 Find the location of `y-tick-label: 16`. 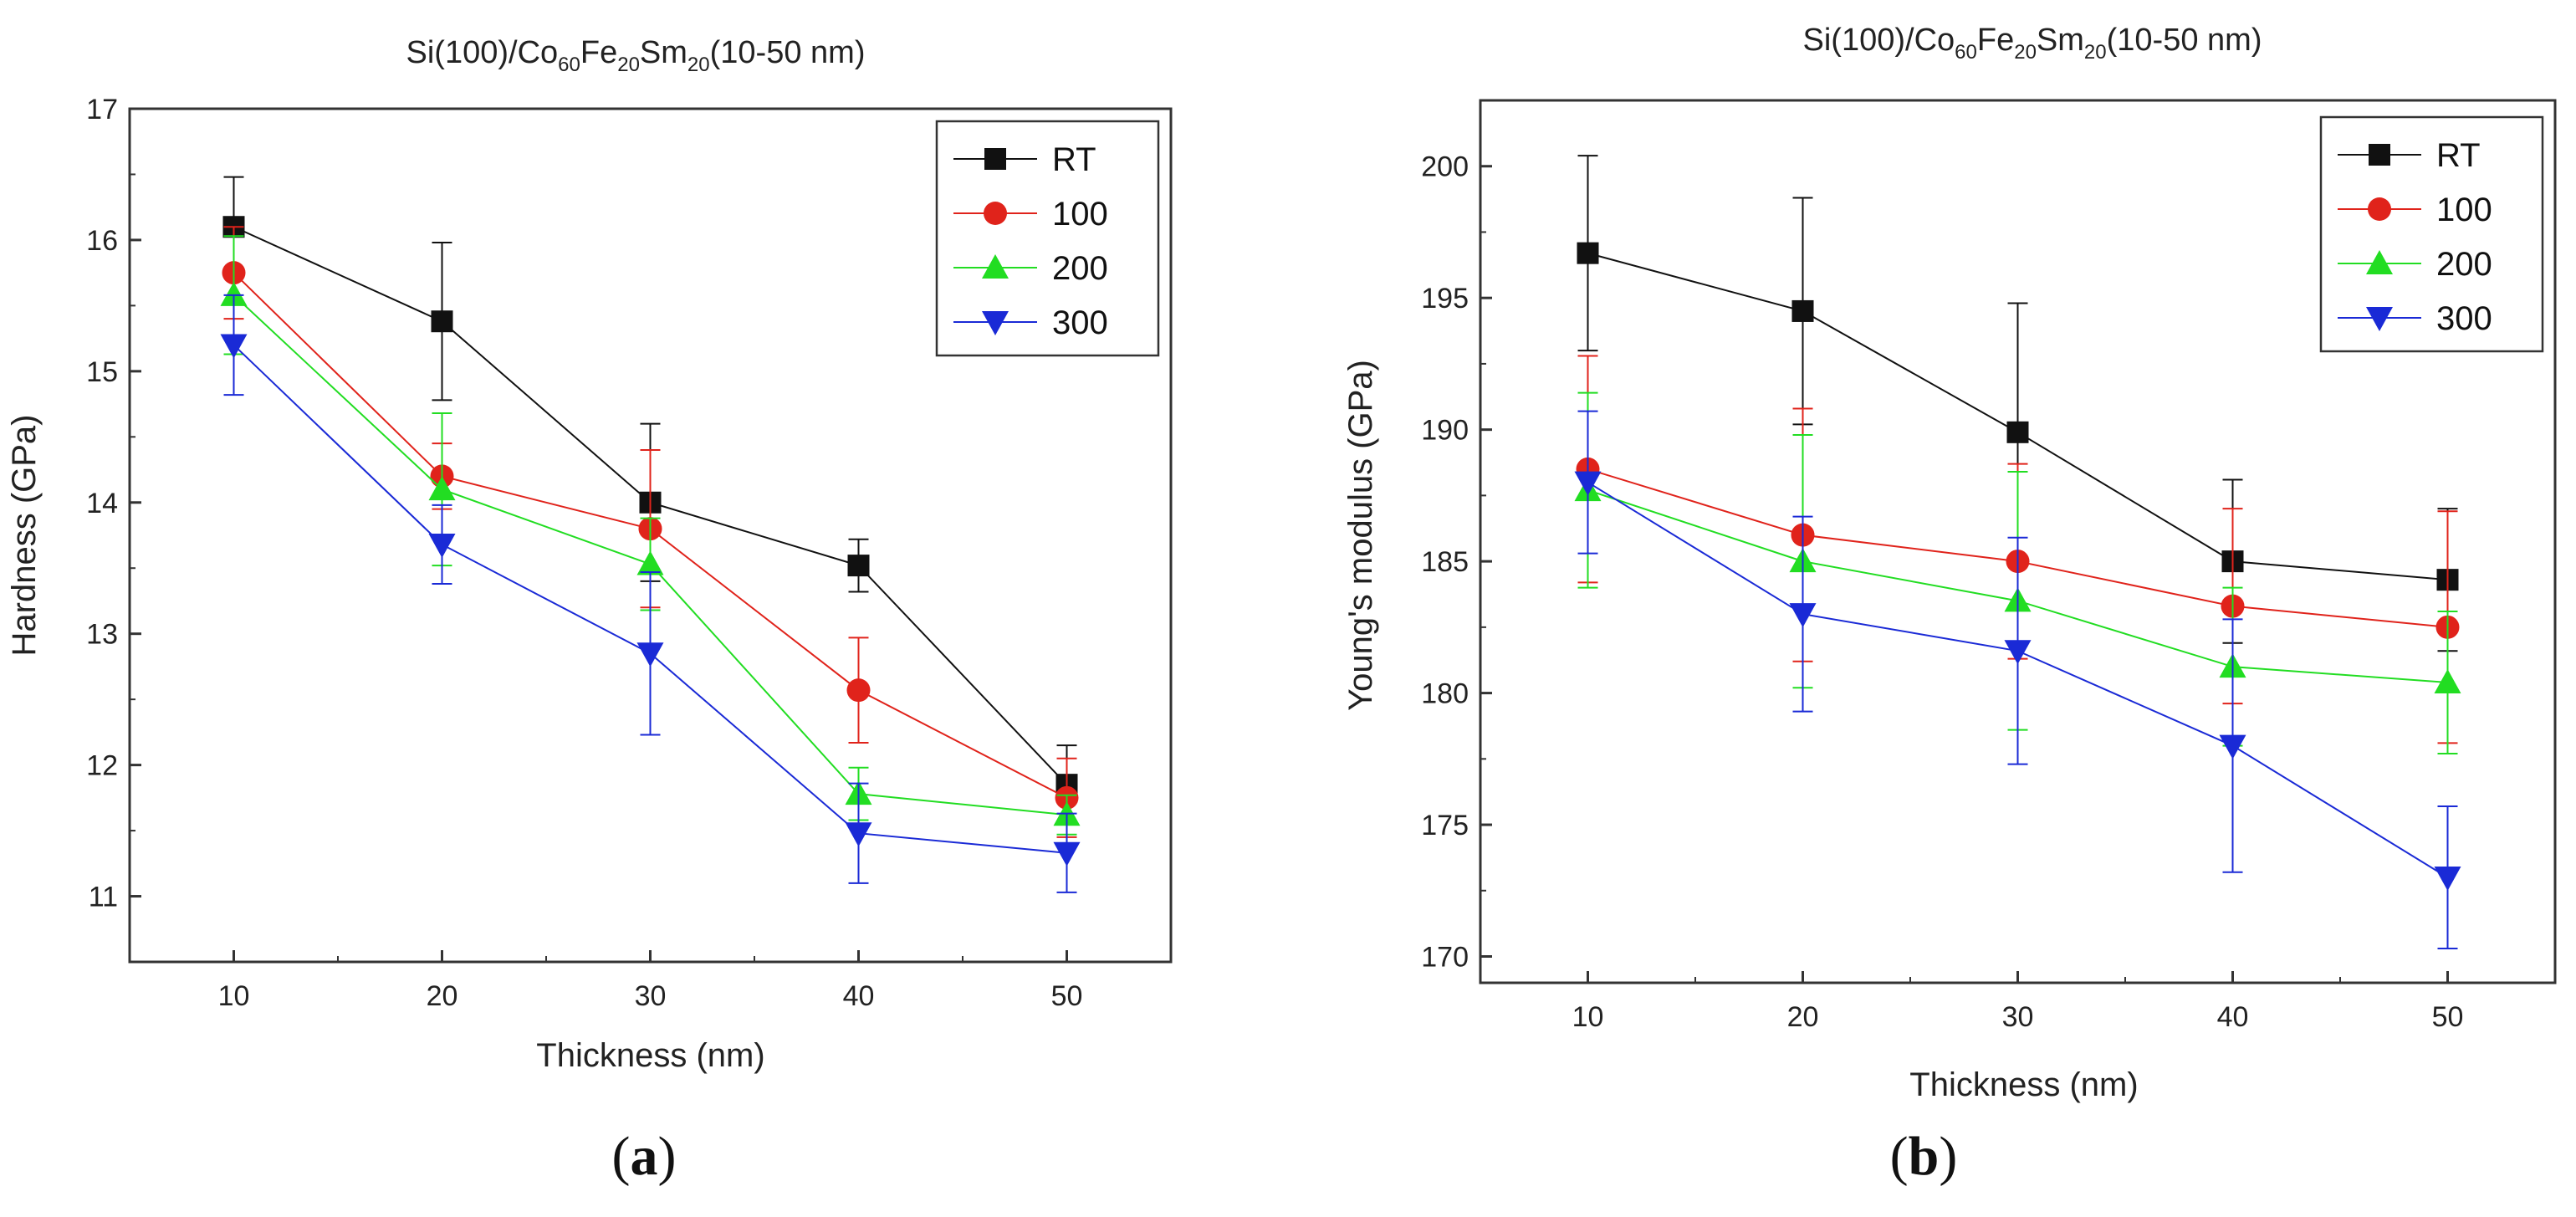

y-tick-label: 16 is located at coordinates (102, 241).